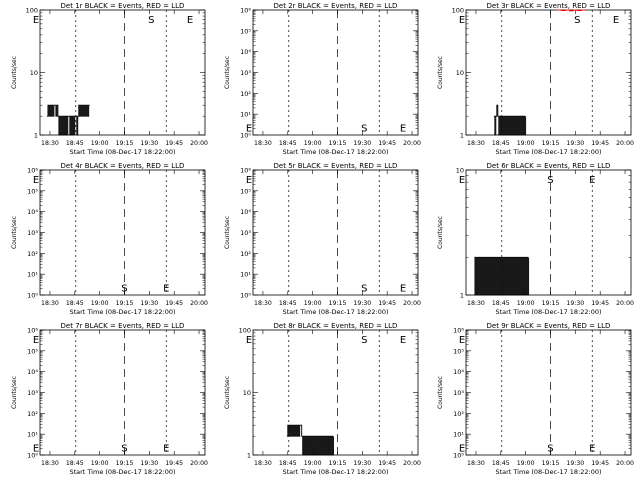  Describe the element at coordinates (123, 166) in the screenshot. I see `chart-title: Det 4r BLACK = Events, RED = LLD` at that location.